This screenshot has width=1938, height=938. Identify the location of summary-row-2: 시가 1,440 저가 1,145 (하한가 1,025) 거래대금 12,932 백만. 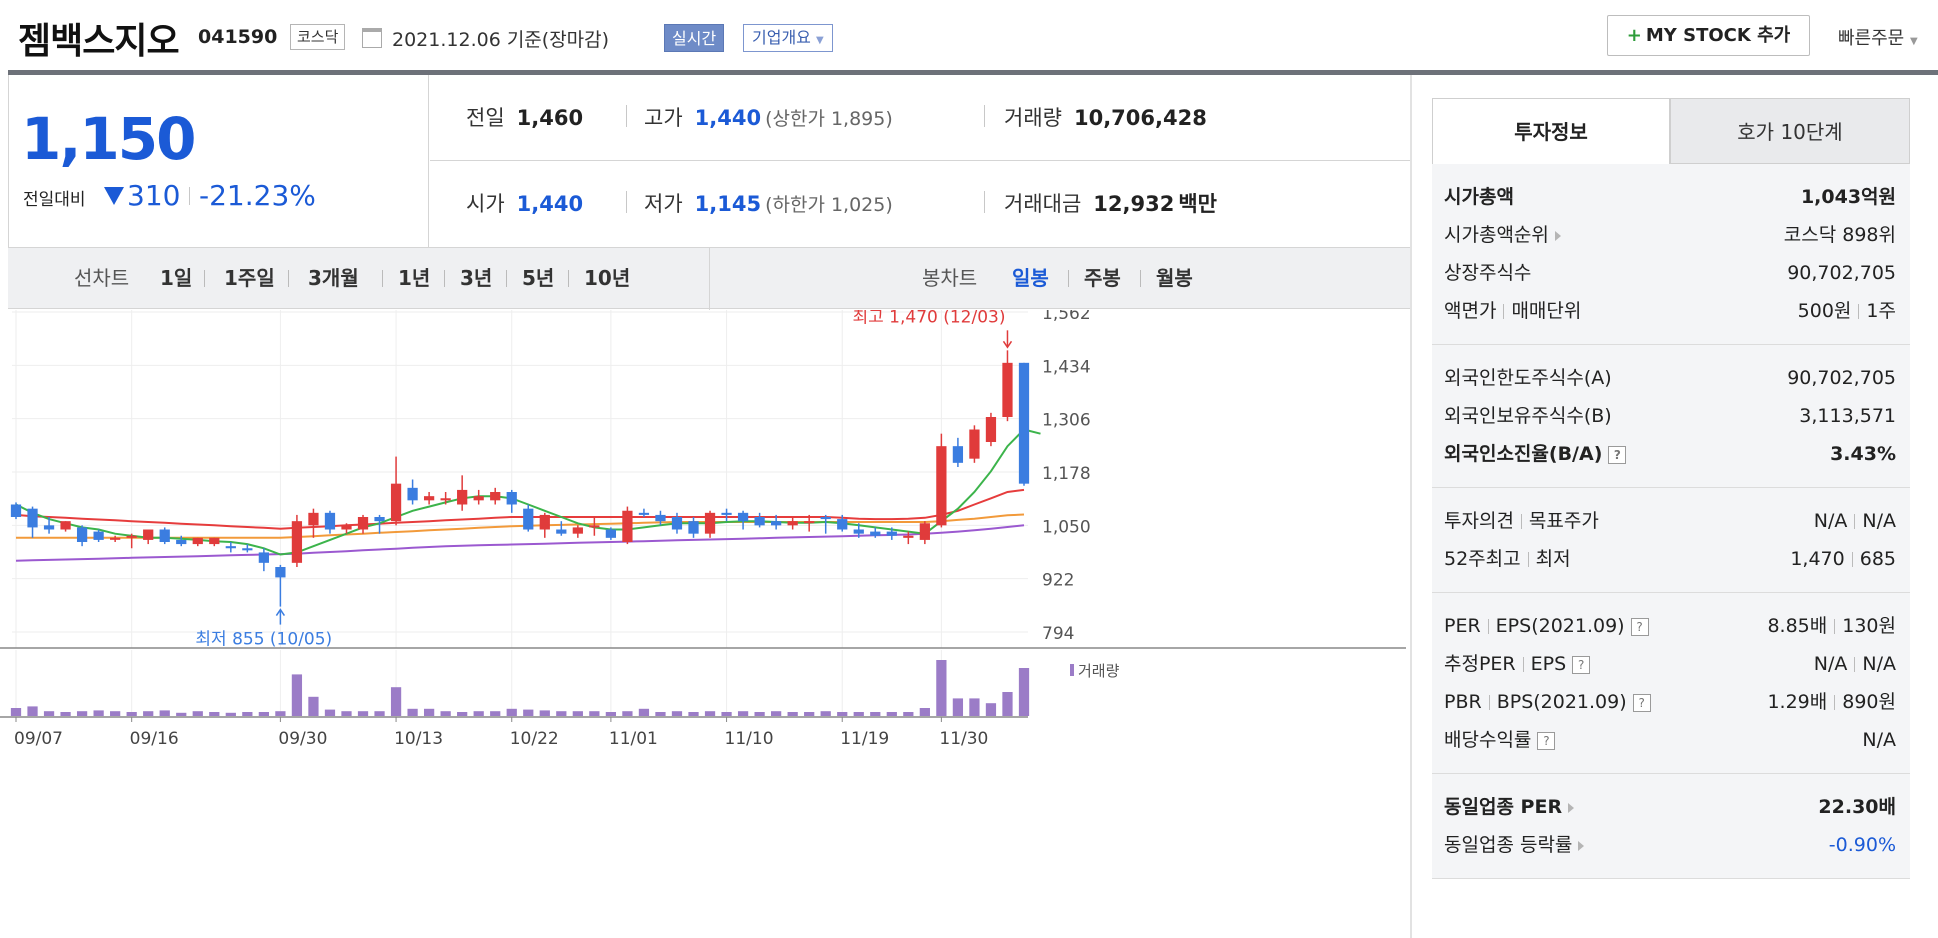
(920, 204).